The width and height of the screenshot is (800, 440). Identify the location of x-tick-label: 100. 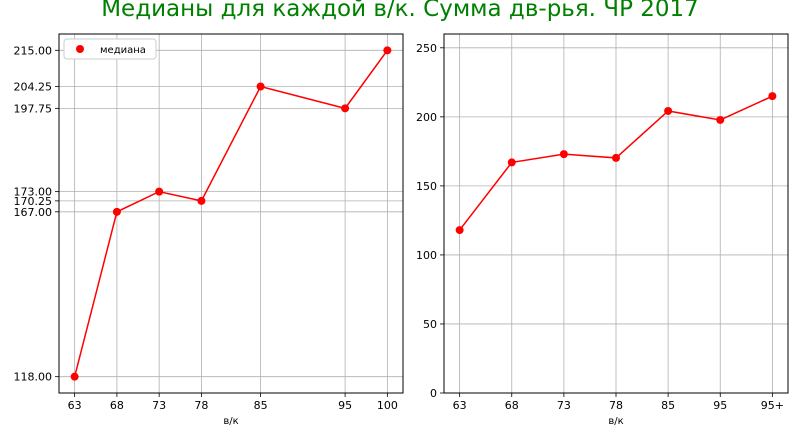
(387, 405).